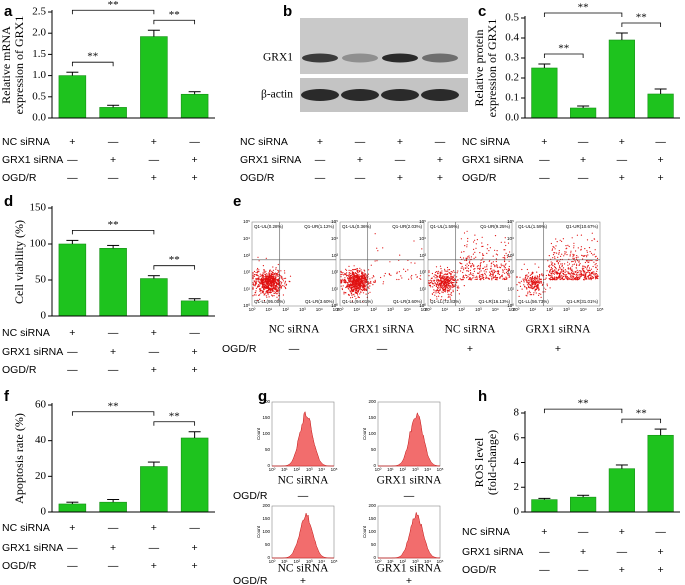  What do you see at coordinates (194, 308) in the screenshot?
I see `bar` at bounding box center [194, 308].